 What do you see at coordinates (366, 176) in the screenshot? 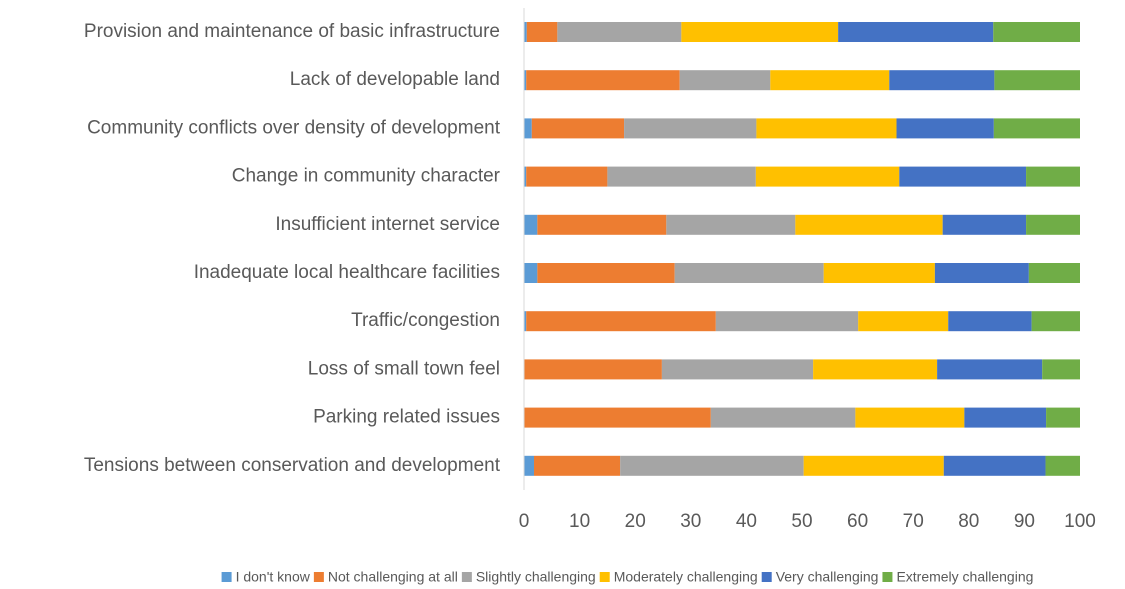
I see `category-label: Change in community character` at bounding box center [366, 176].